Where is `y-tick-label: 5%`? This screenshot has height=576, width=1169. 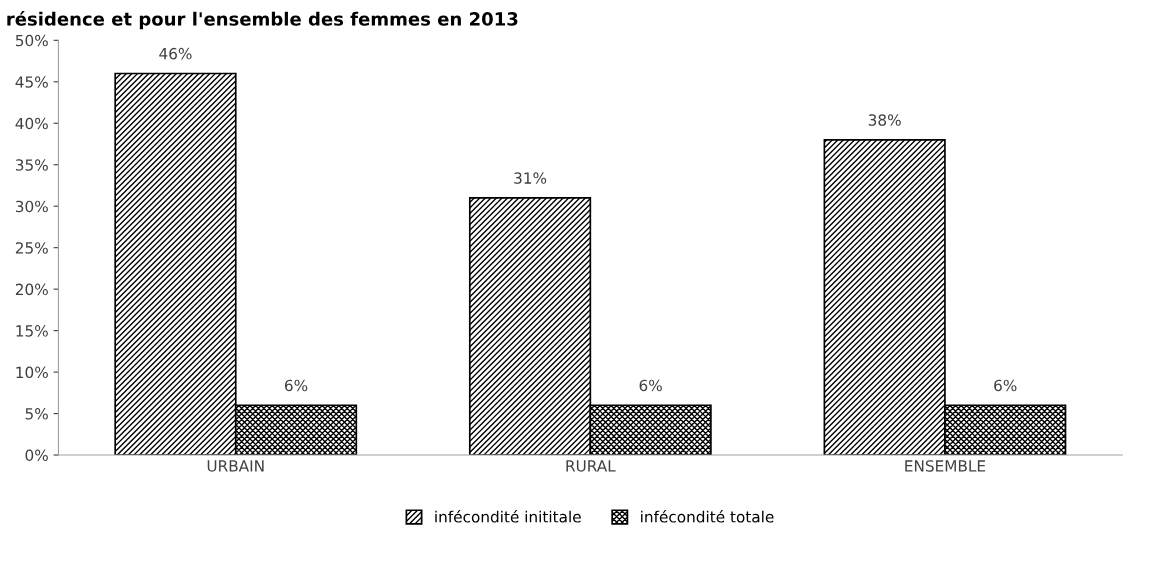 y-tick-label: 5% is located at coordinates (36, 414).